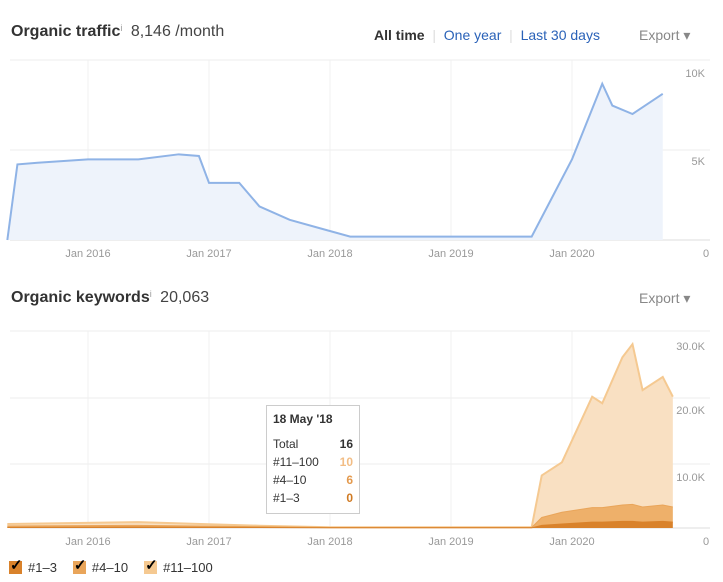 The height and width of the screenshot is (582, 723). What do you see at coordinates (66, 31) in the screenshot?
I see `traffic-title: Organic traffic` at bounding box center [66, 31].